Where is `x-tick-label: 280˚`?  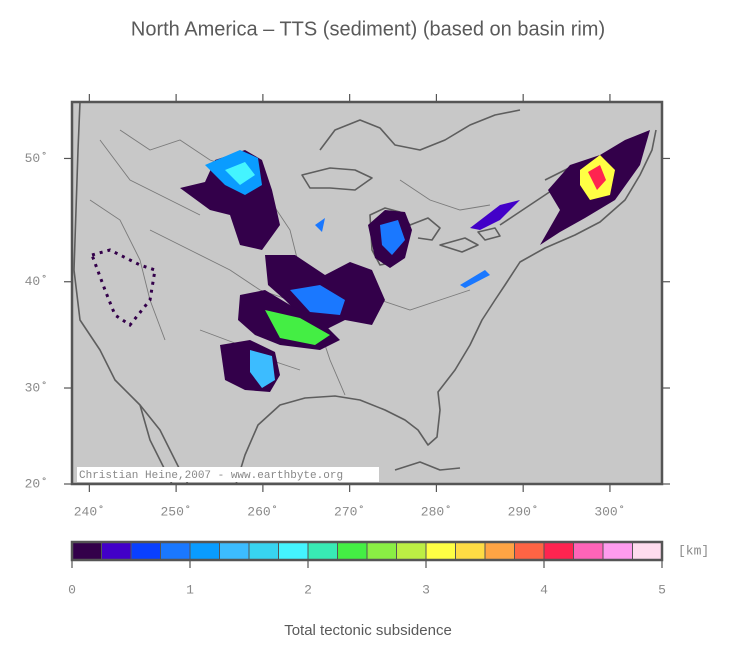 x-tick-label: 280˚ is located at coordinates (436, 511).